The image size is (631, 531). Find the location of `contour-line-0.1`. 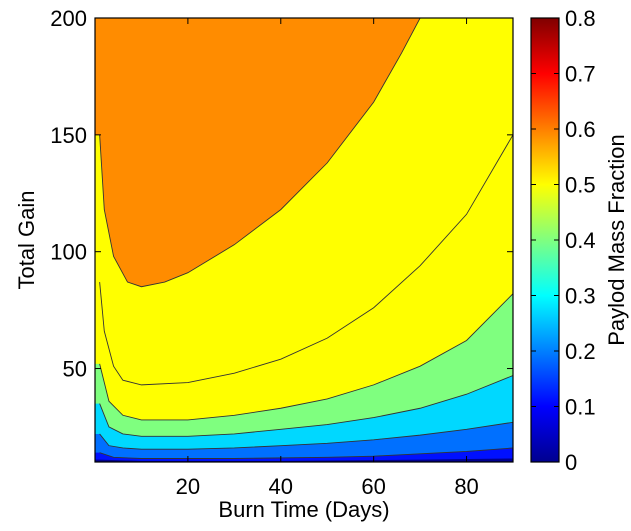

contour-line-0.1 is located at coordinates (306, 453).